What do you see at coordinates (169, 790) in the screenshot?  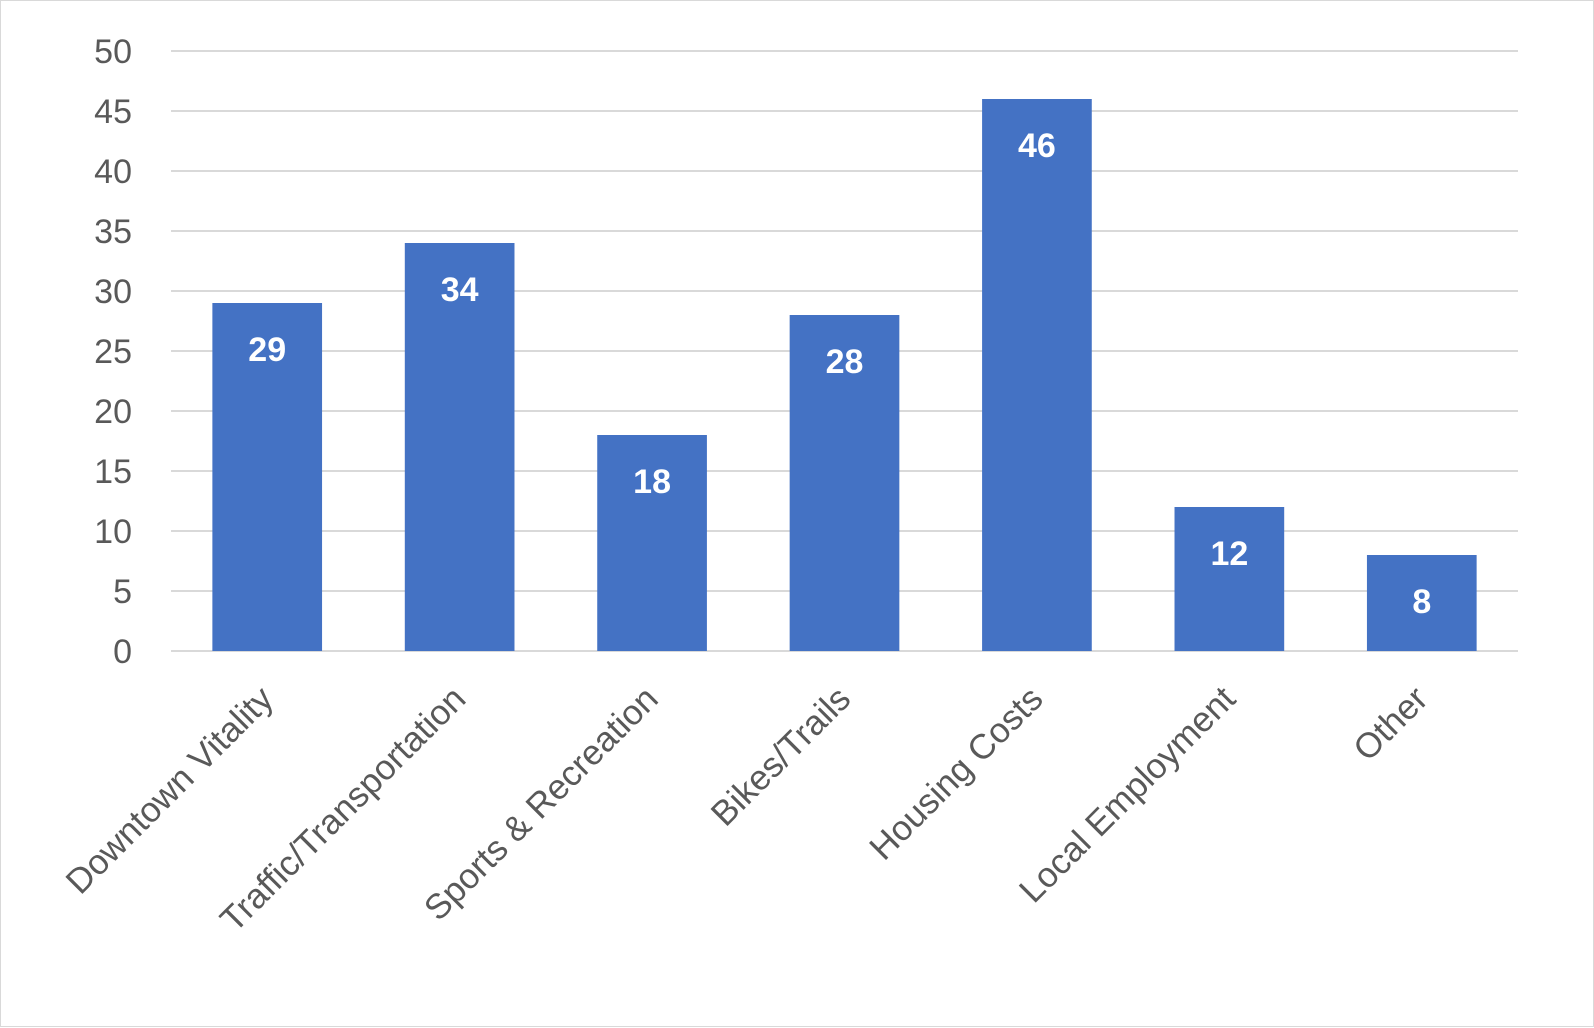 I see `x-category-label: Downtown Vitality` at bounding box center [169, 790].